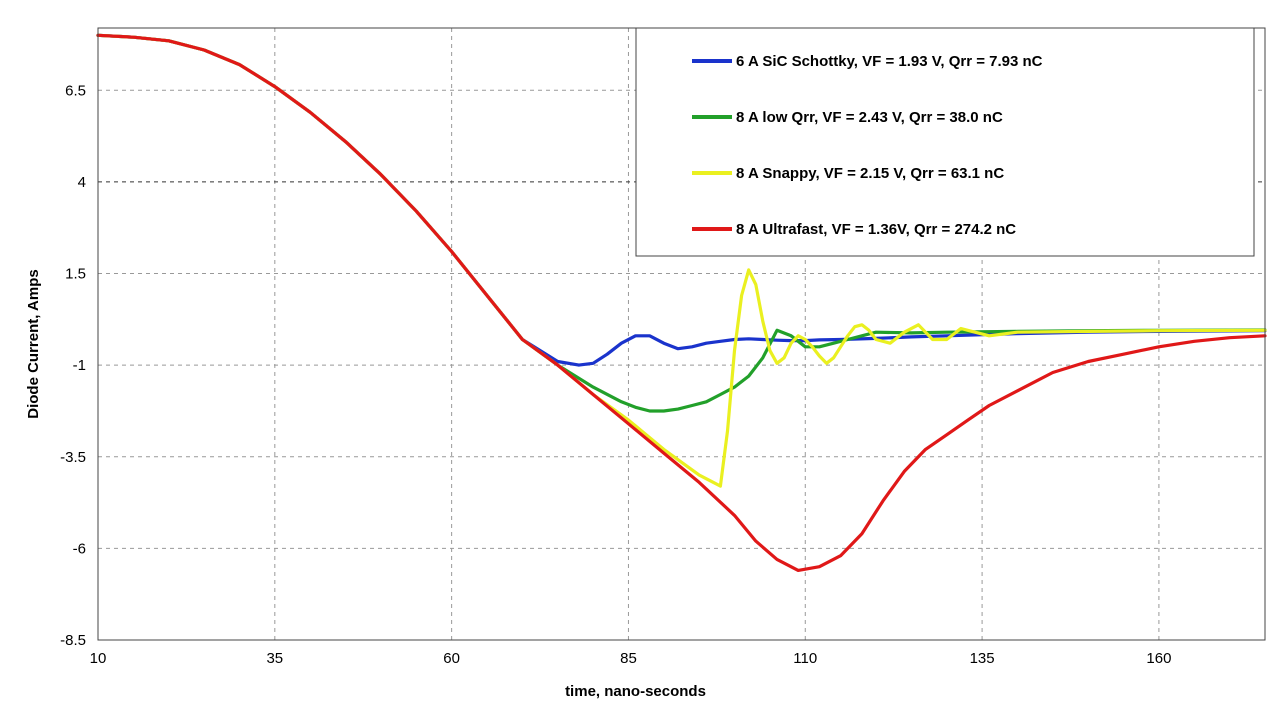  I want to click on x-tick-label: 110, so click(805, 658).